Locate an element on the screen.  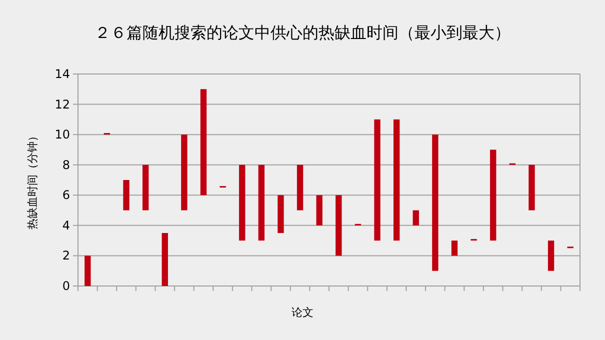
y-tick-label: 0 is located at coordinates (66, 286).